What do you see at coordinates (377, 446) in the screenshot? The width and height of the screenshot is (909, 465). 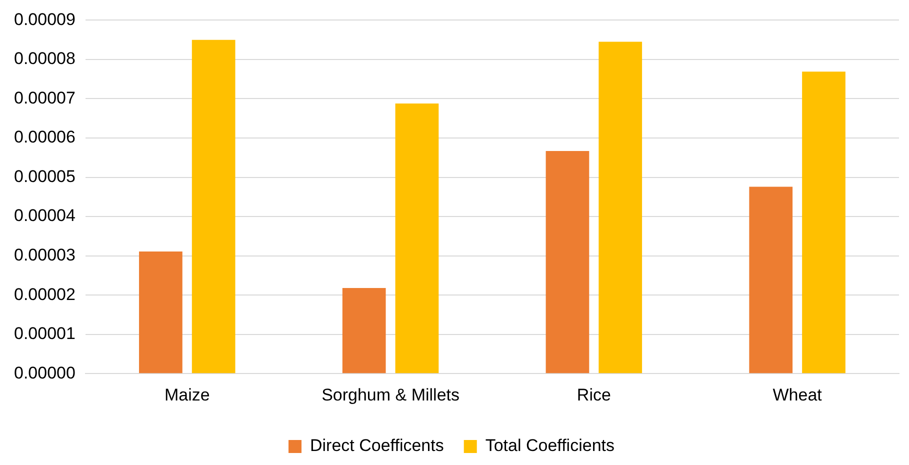 I see `legend-label: Direct Coefficents` at bounding box center [377, 446].